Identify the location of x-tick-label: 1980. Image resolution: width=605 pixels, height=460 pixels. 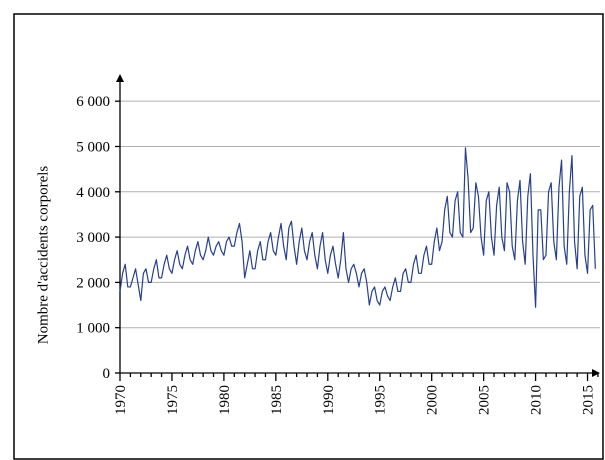
(225, 400).